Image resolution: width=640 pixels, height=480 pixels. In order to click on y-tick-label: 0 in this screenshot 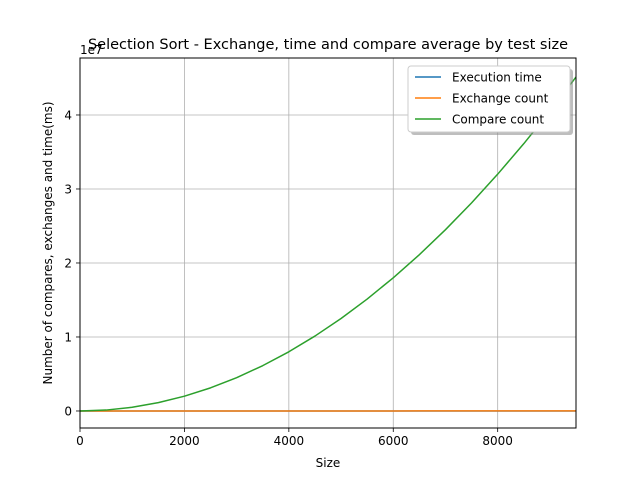, I will do `click(68, 411)`.